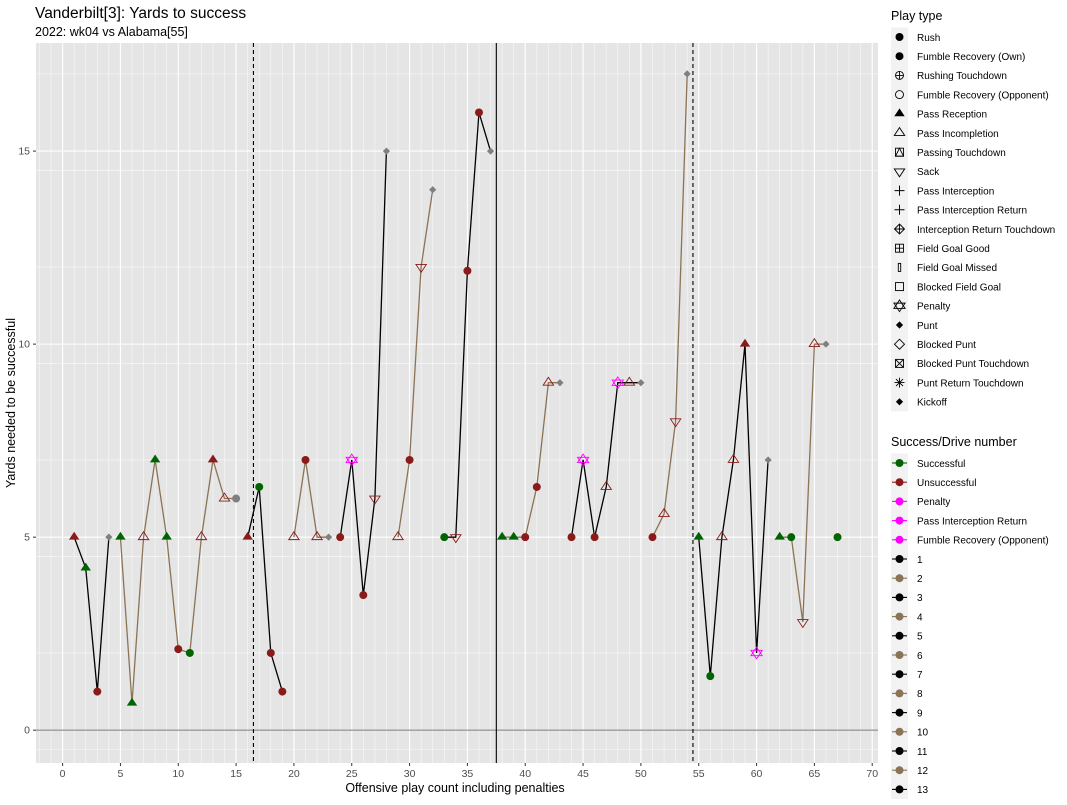 This screenshot has width=1067, height=805. I want to click on legend-play-type-label: Pass Interception, so click(955, 191).